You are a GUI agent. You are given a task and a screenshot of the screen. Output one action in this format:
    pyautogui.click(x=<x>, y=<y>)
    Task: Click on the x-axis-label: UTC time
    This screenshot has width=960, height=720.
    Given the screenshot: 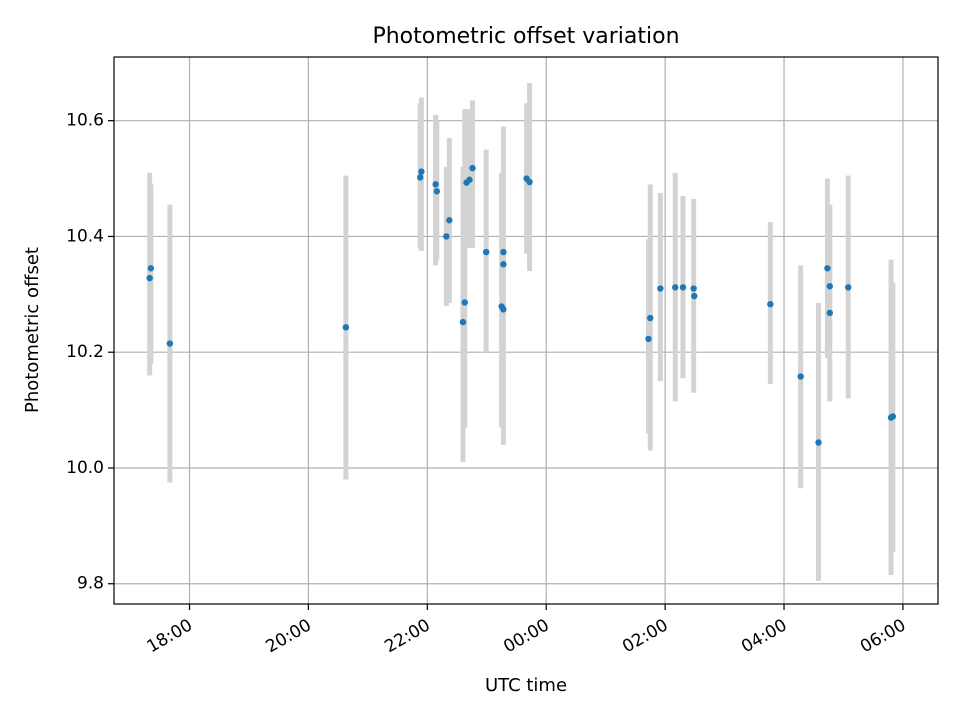 What is the action you would take?
    pyautogui.click(x=526, y=685)
    